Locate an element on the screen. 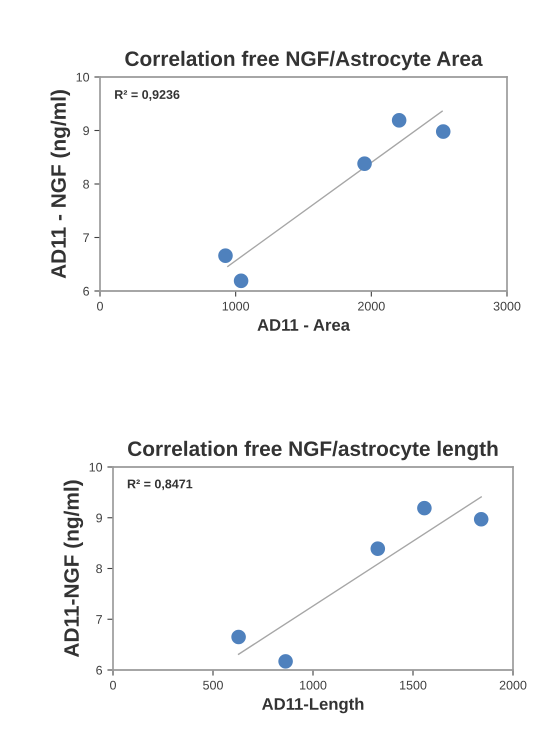 The height and width of the screenshot is (736, 537). x-axis-title: AD11 - Area is located at coordinates (303, 325).